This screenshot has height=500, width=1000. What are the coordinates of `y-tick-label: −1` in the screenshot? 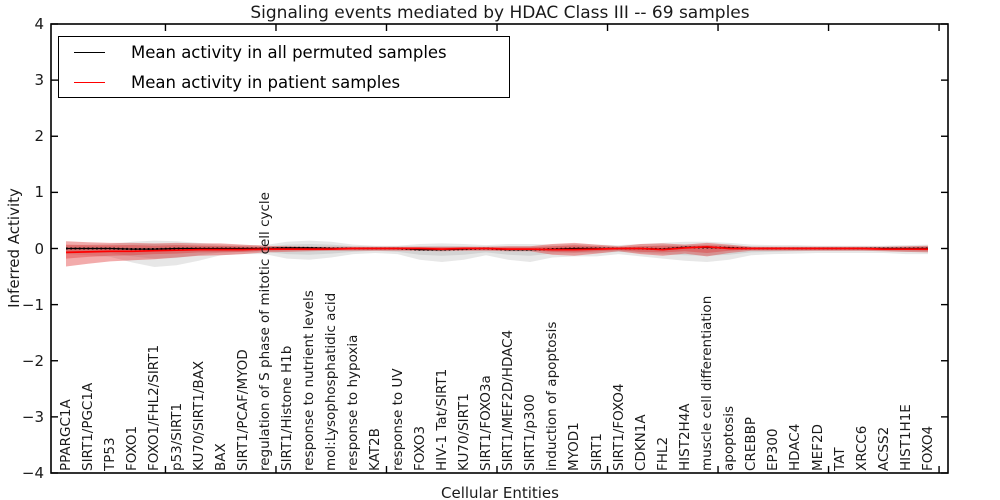 It's located at (32, 304).